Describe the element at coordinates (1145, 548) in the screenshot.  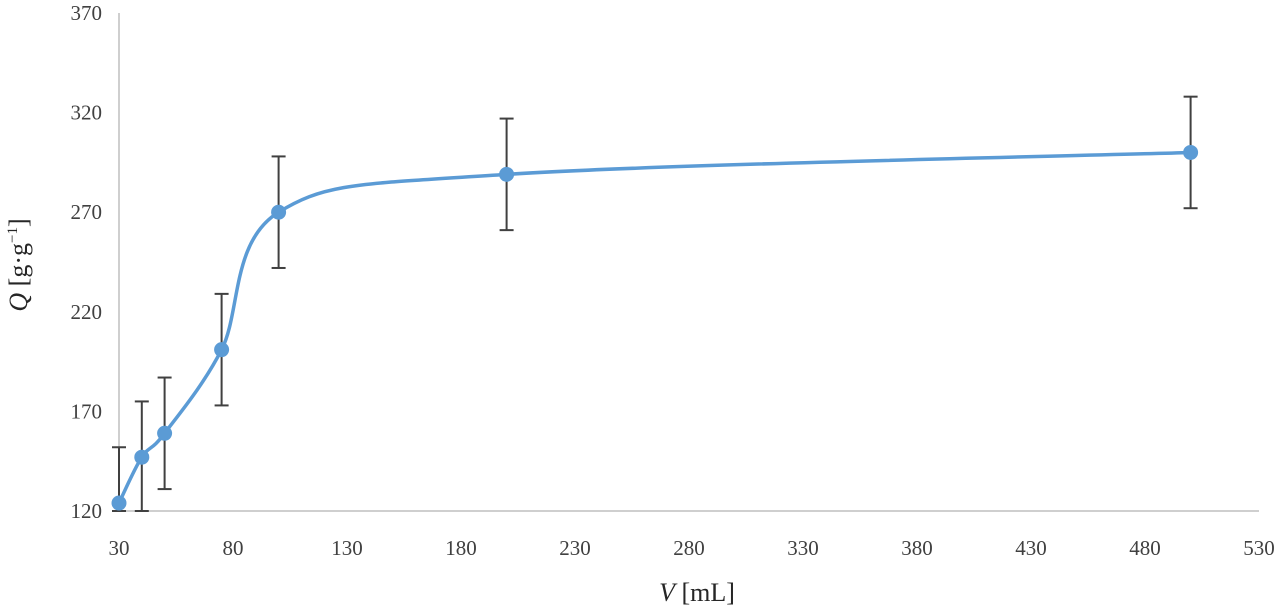
I see `x-tick-label: 480` at that location.